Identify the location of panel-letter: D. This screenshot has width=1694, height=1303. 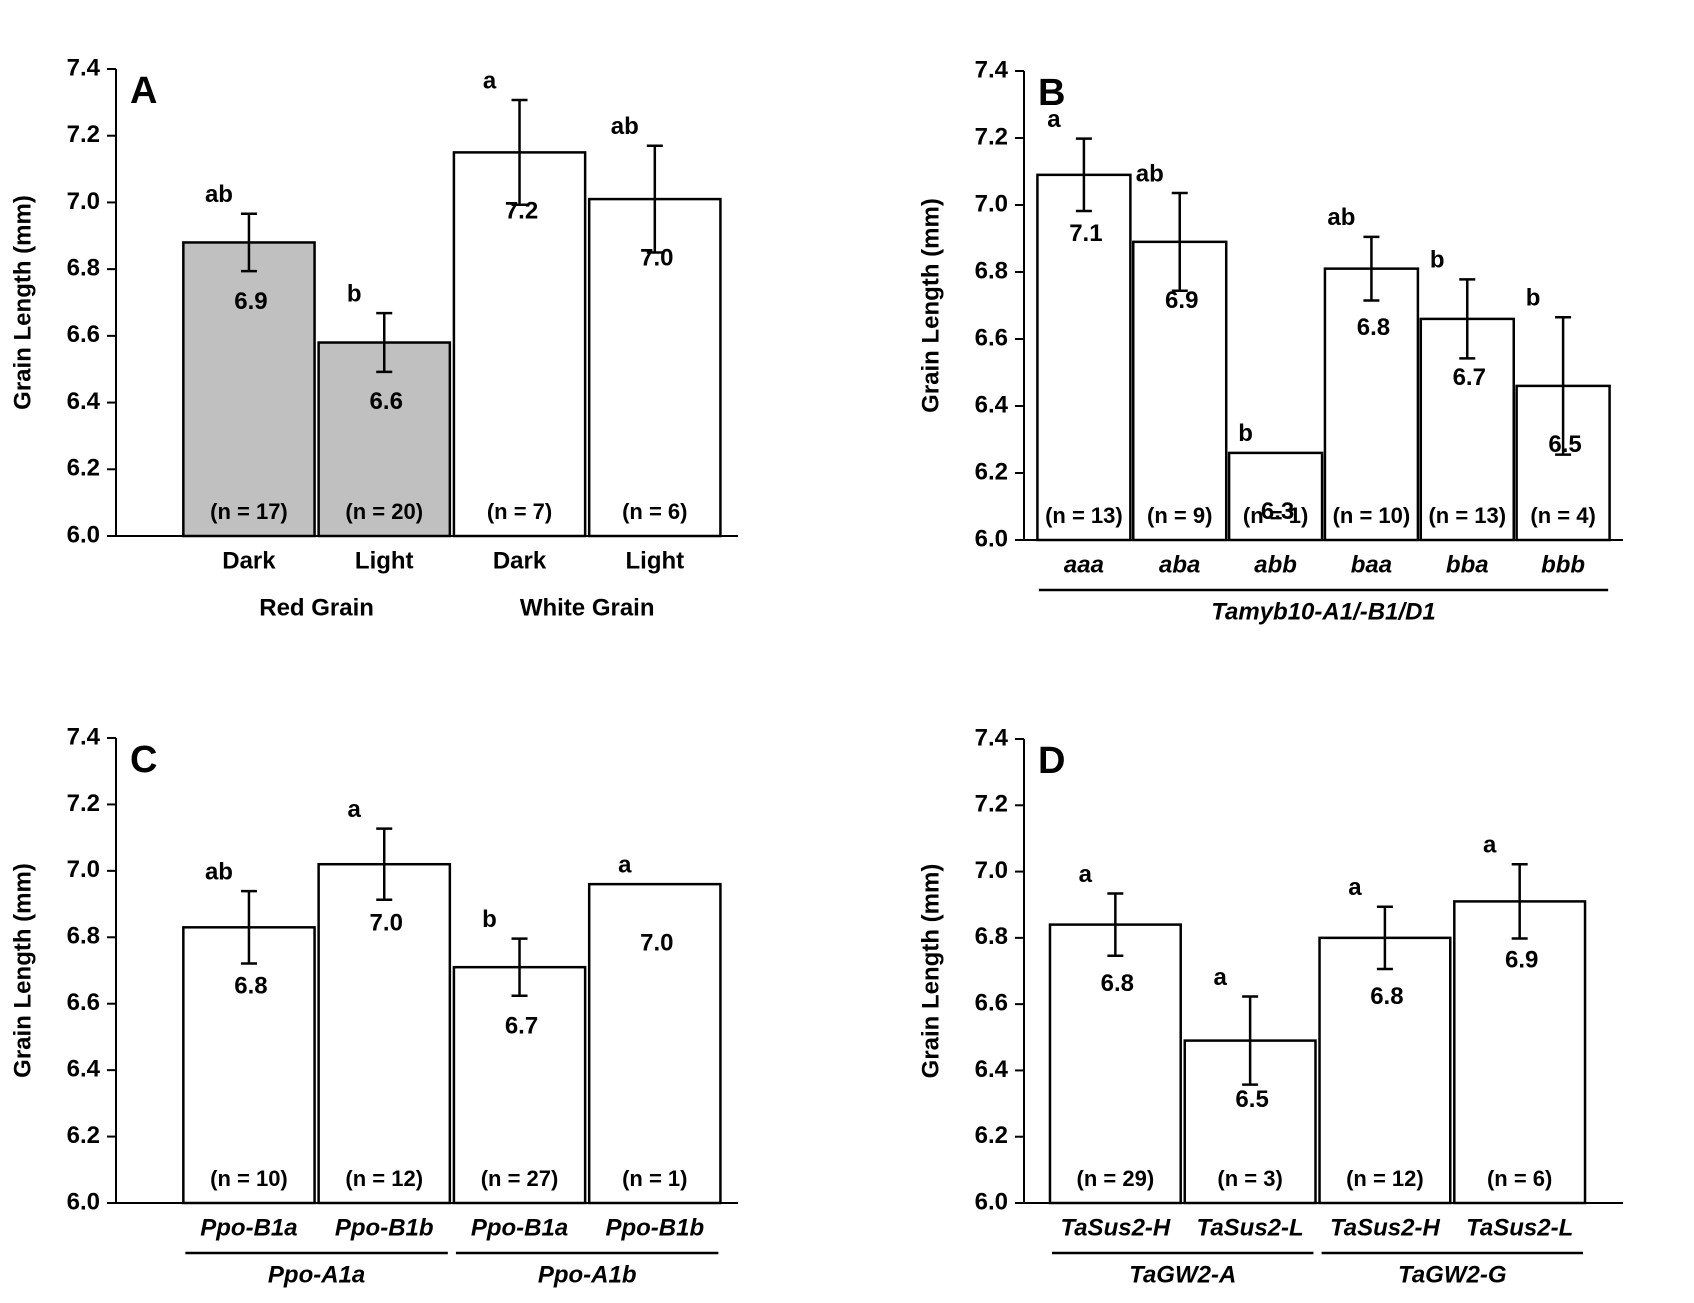
(1051, 761).